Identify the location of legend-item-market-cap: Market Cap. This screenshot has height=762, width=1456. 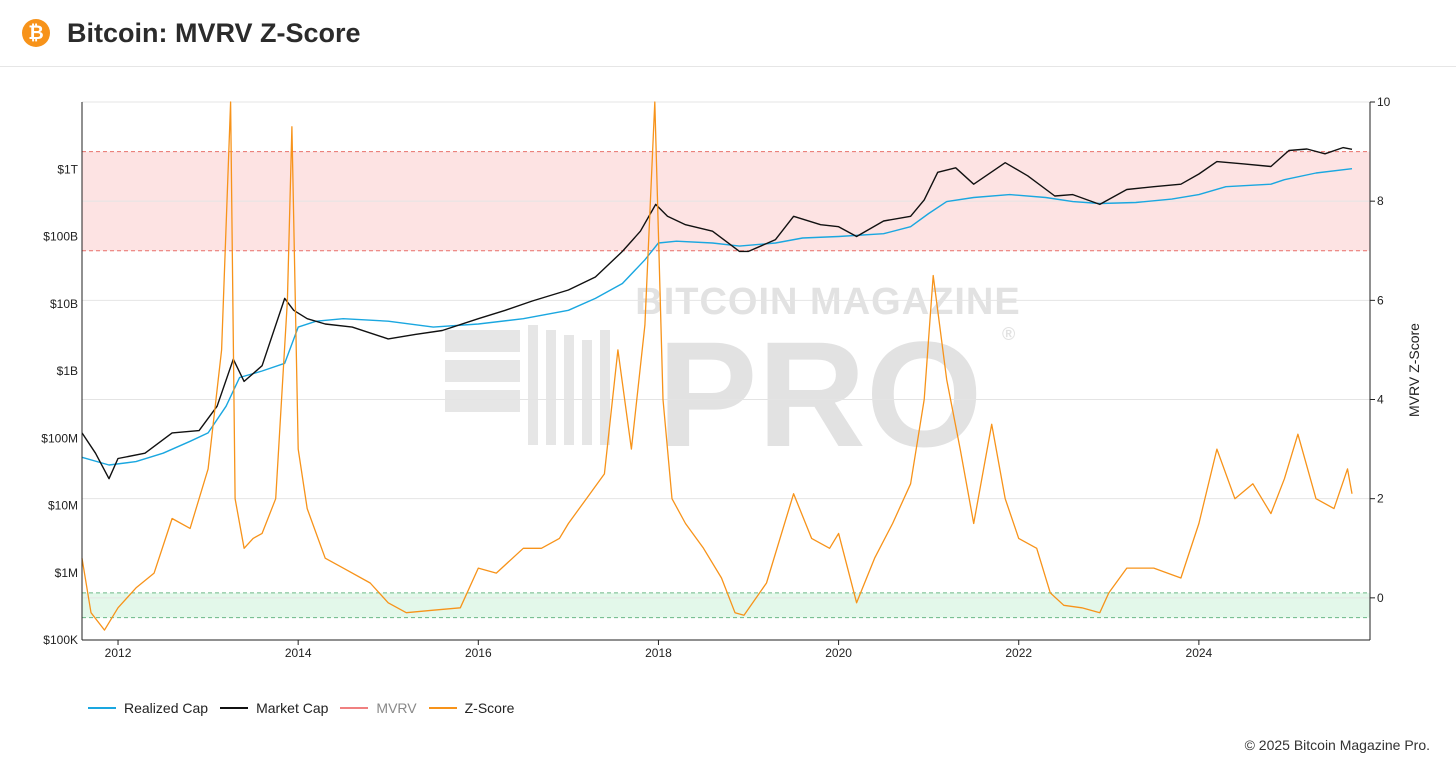
(274, 708).